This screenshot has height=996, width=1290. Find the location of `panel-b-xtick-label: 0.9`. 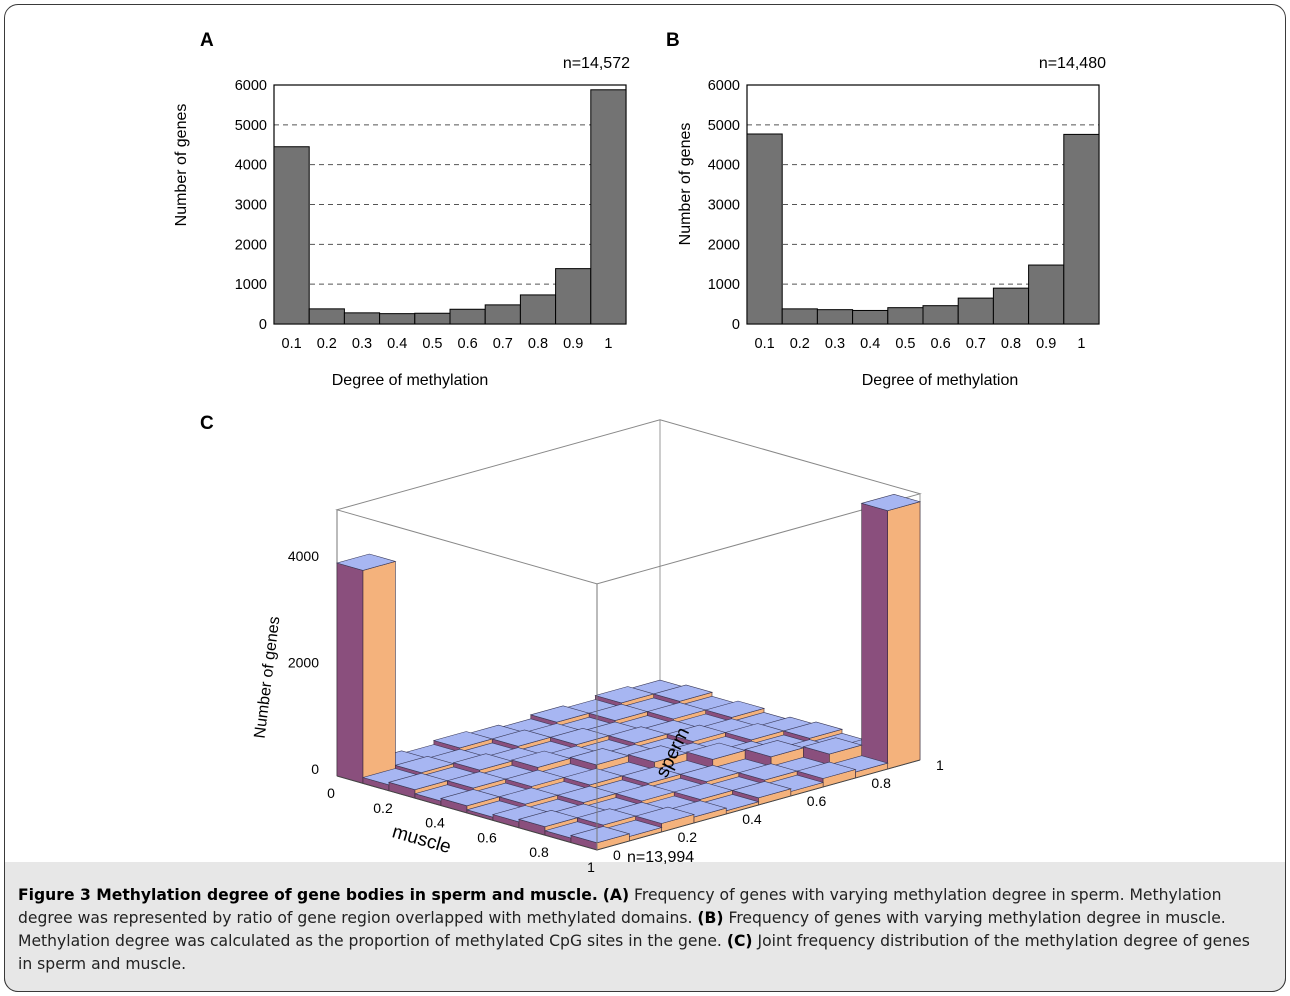

panel-b-xtick-label: 0.9 is located at coordinates (1046, 344).